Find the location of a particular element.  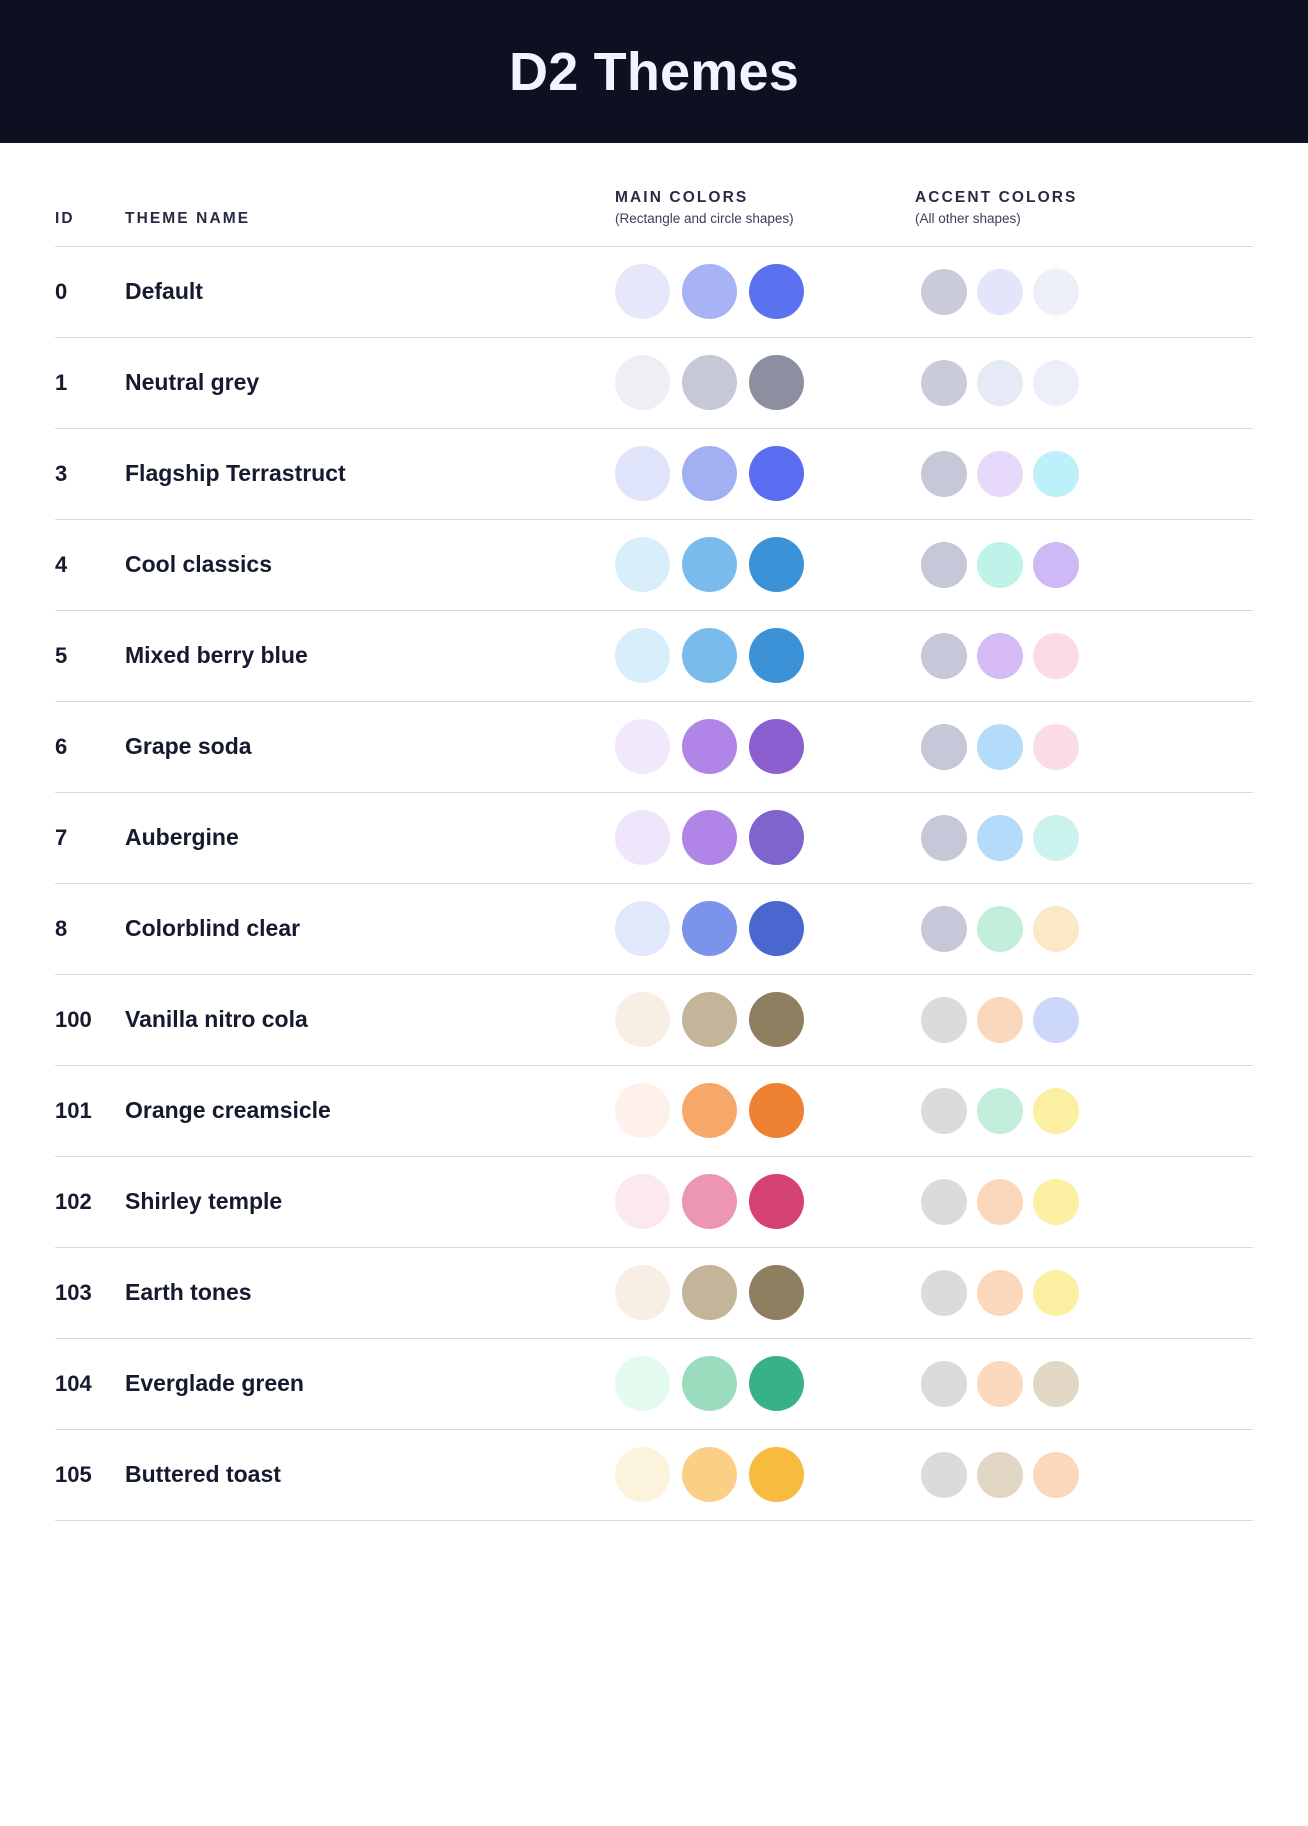

column-header-theme-name: THEME NAME is located at coordinates (370, 195).